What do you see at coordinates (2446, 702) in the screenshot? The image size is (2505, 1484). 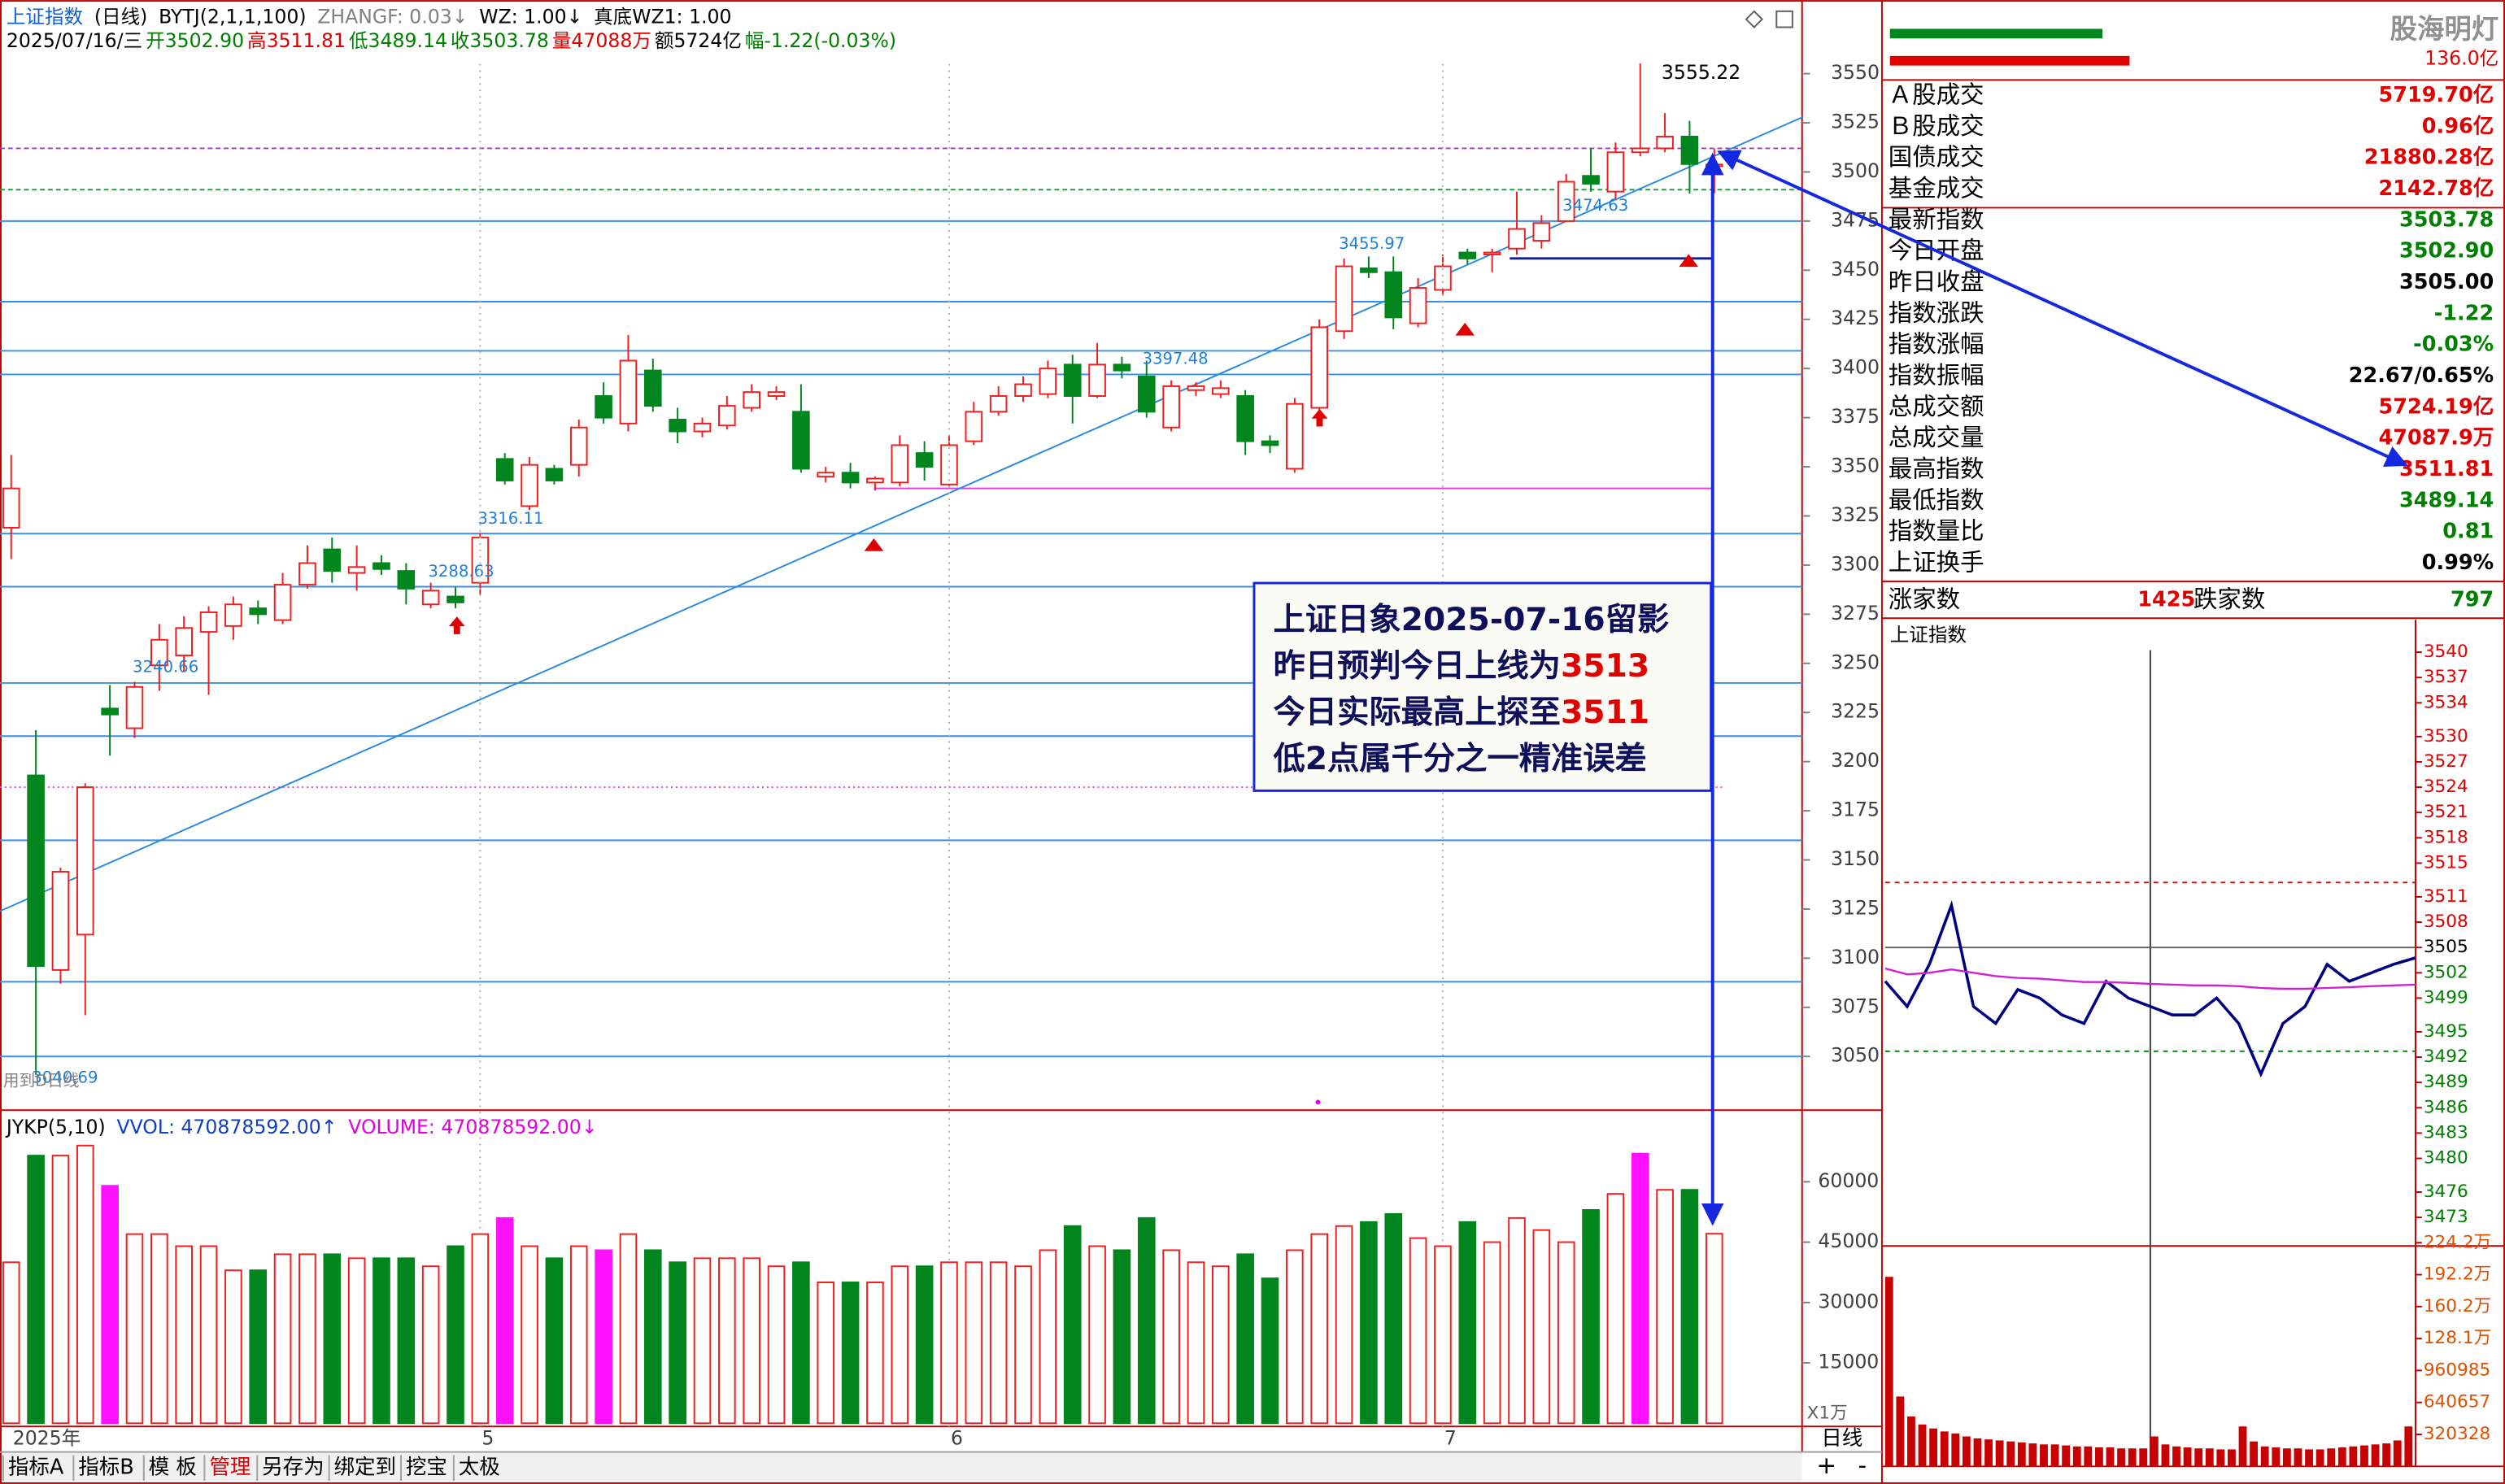 I see `y-tick-label: 3534` at bounding box center [2446, 702].